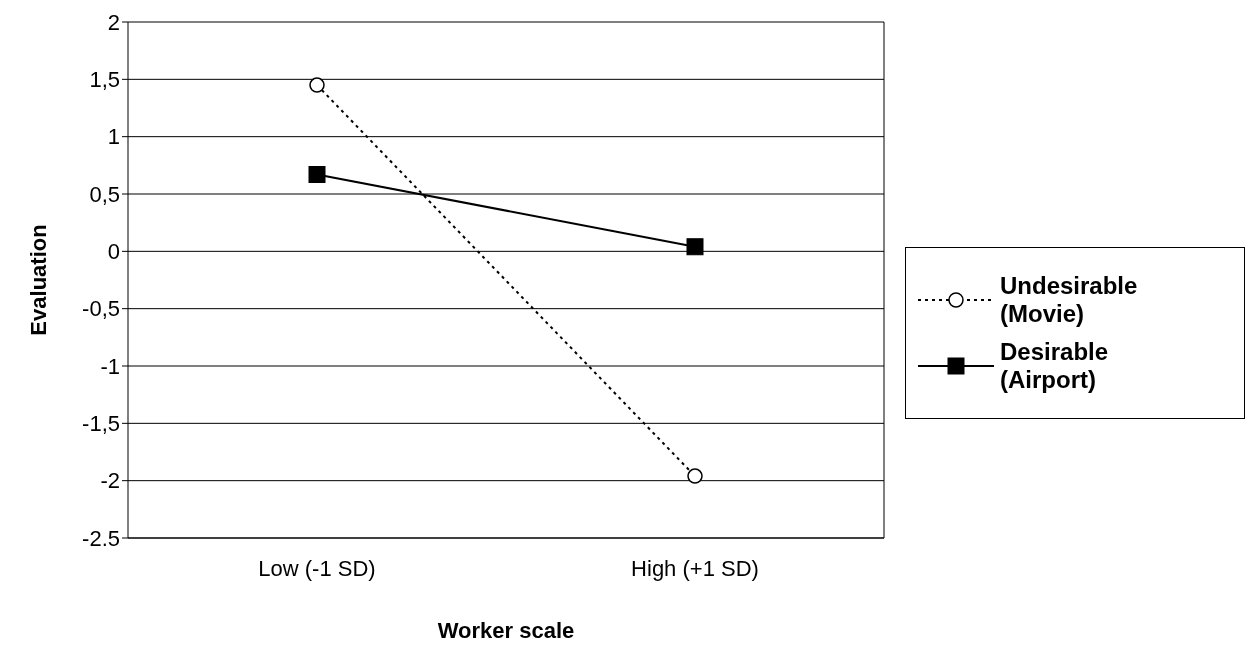 This screenshot has height=666, width=1253. Describe the element at coordinates (113, 252) in the screenshot. I see `y-tick-label: 0` at that location.